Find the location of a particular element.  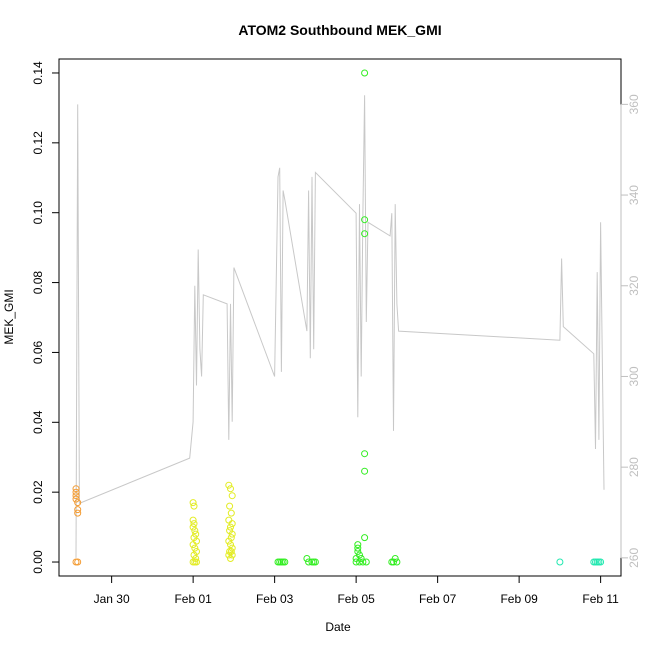

x-tick-label: Jan 30 is located at coordinates (112, 599).